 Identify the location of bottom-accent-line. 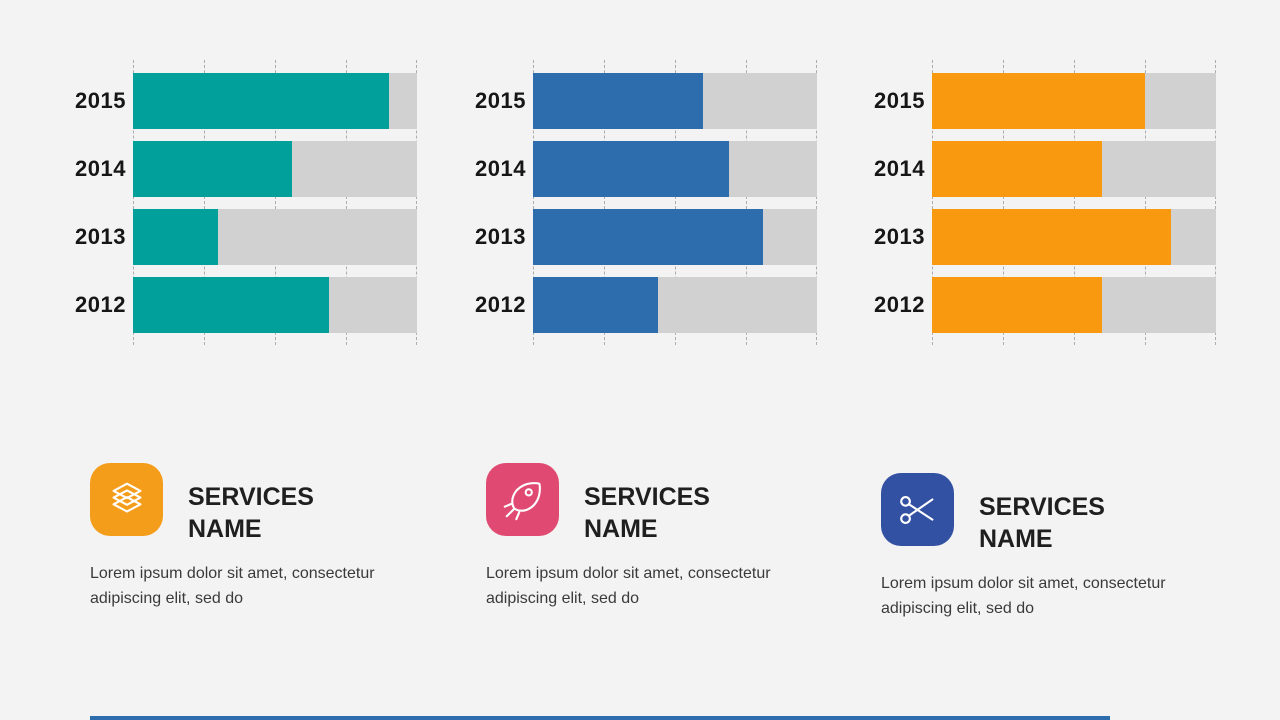
(600, 718).